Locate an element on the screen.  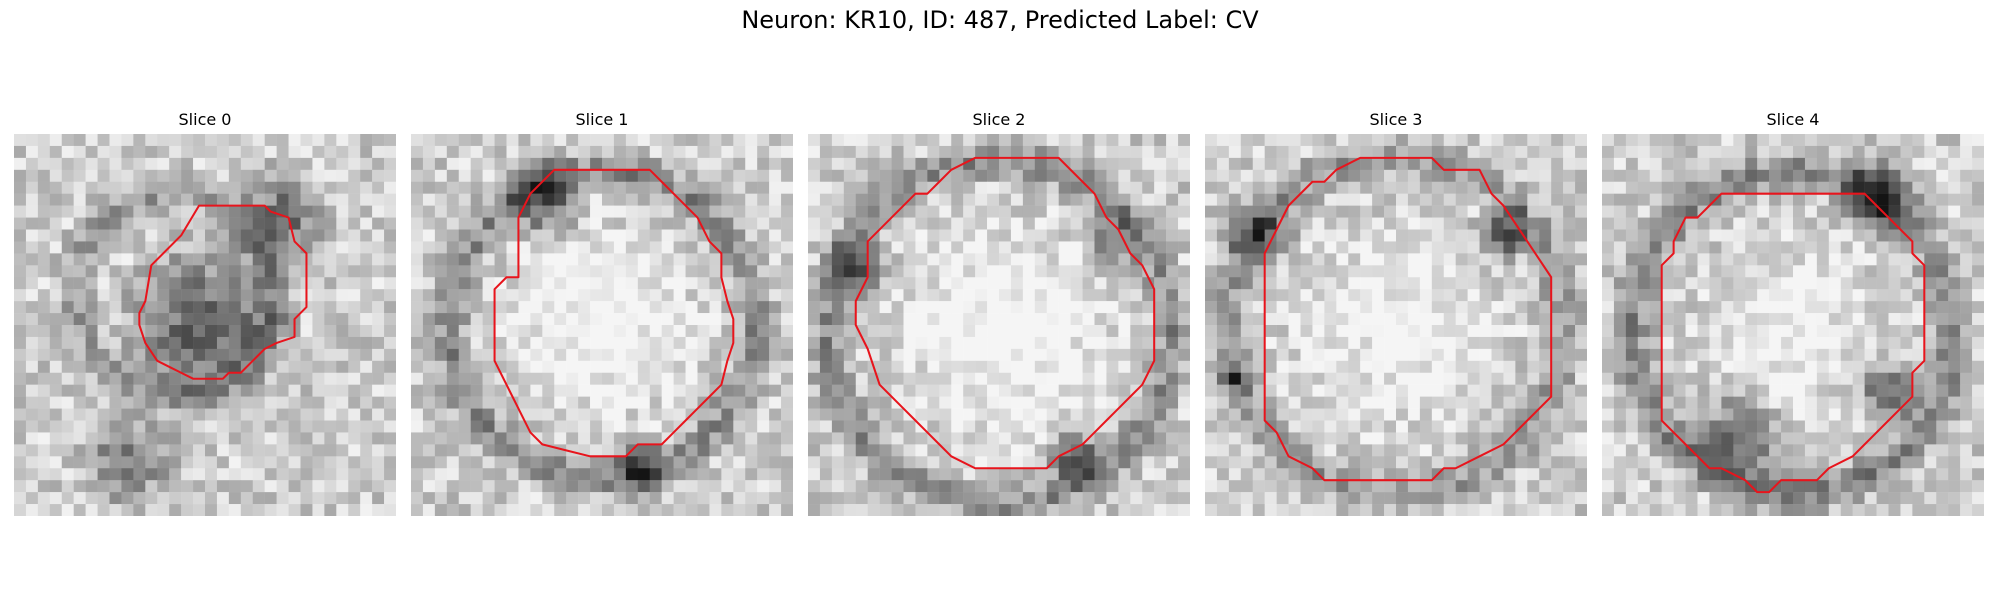
slice-panel-0: Slice 0 is located at coordinates (205, 312).